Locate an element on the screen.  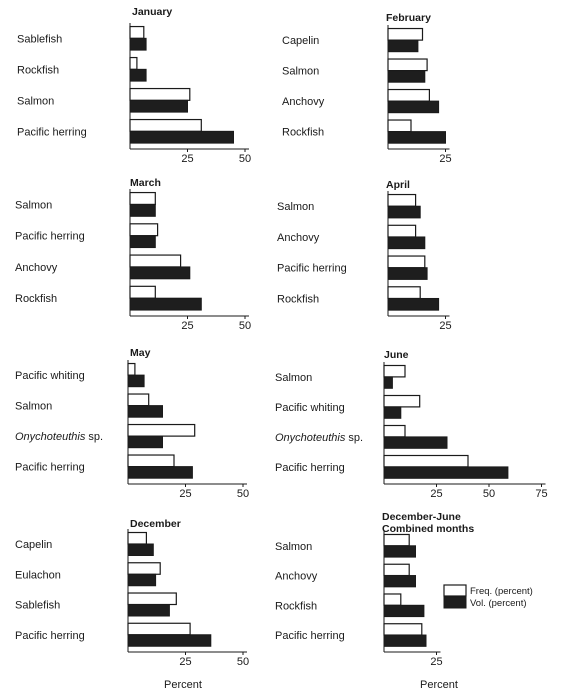
chart-title: April is located at coordinates (398, 185).